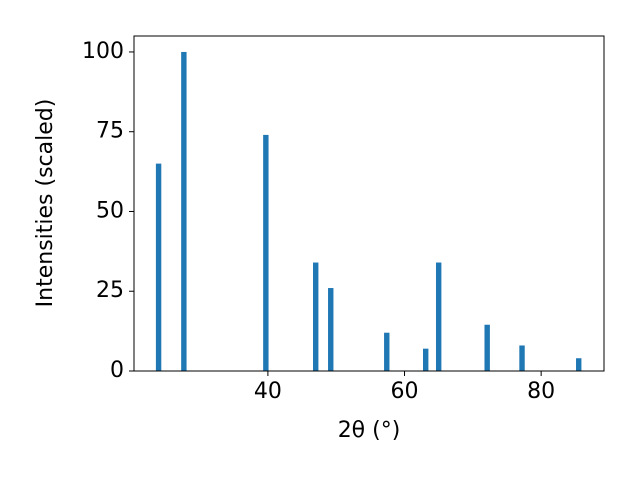 The height and width of the screenshot is (480, 640). What do you see at coordinates (369, 430) in the screenshot?
I see `x-axis-label: 2θ (°)` at bounding box center [369, 430].